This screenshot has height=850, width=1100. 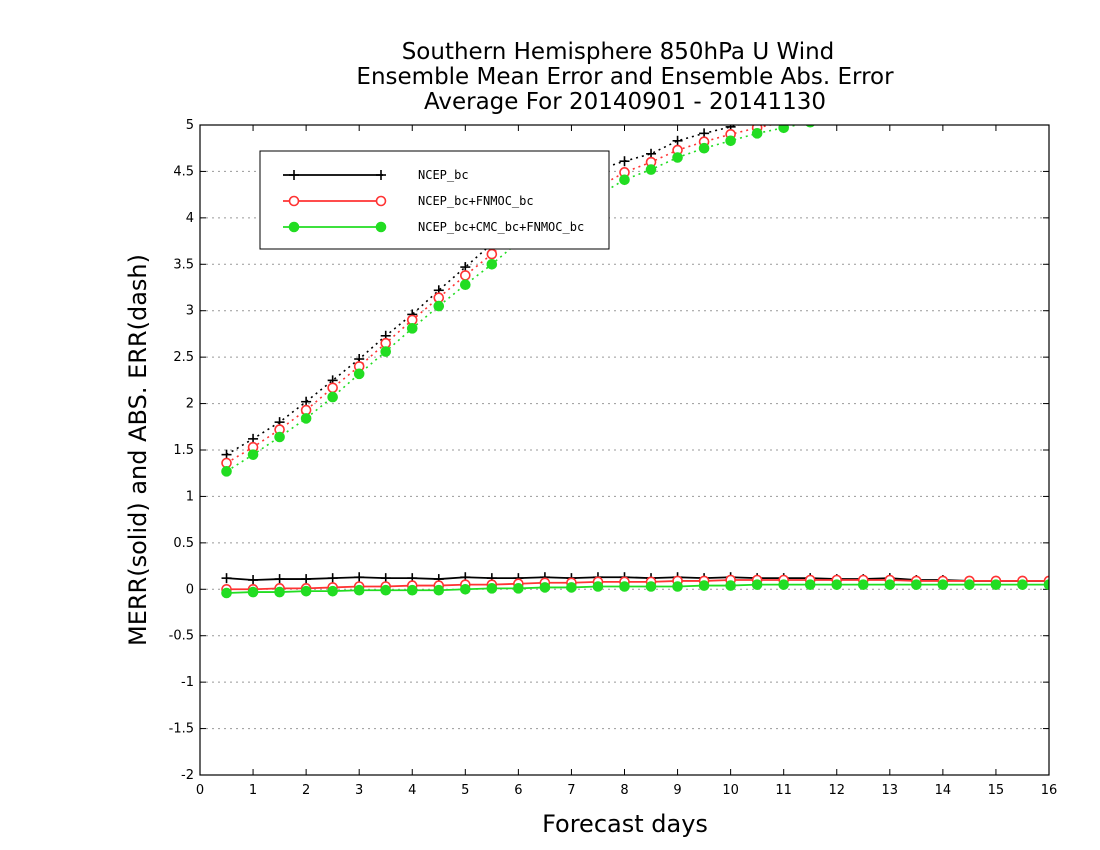 I want to click on x-tick-label: 12, so click(x=836, y=790).